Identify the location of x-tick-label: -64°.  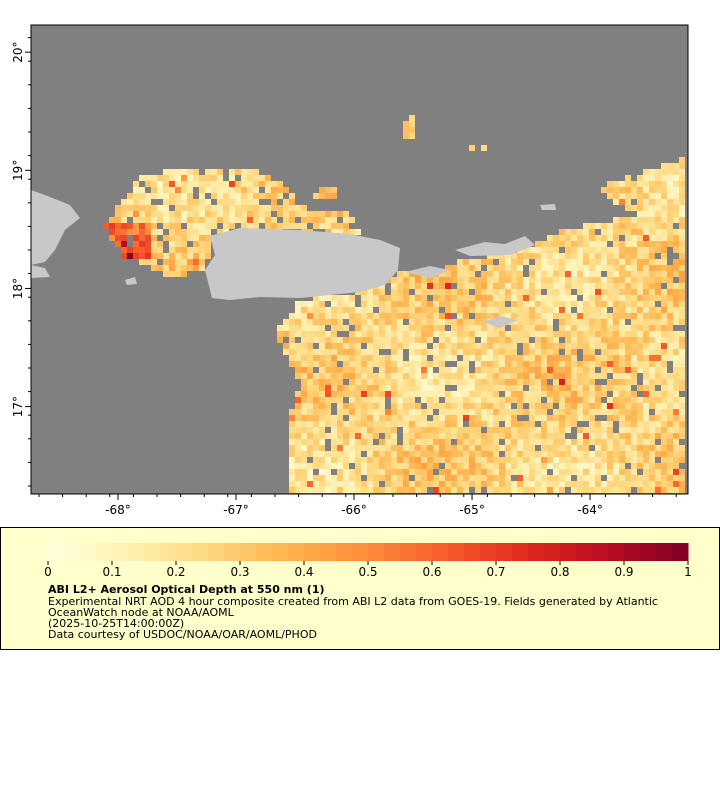
(590, 510).